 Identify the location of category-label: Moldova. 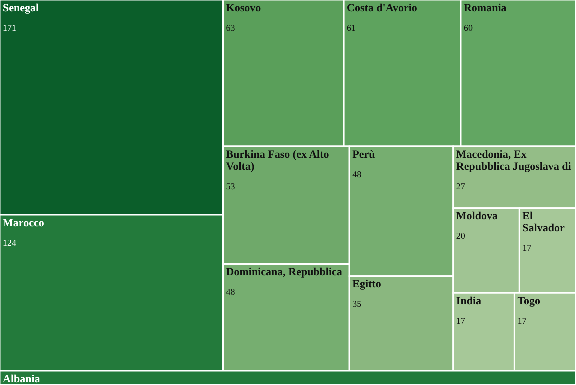
(477, 216).